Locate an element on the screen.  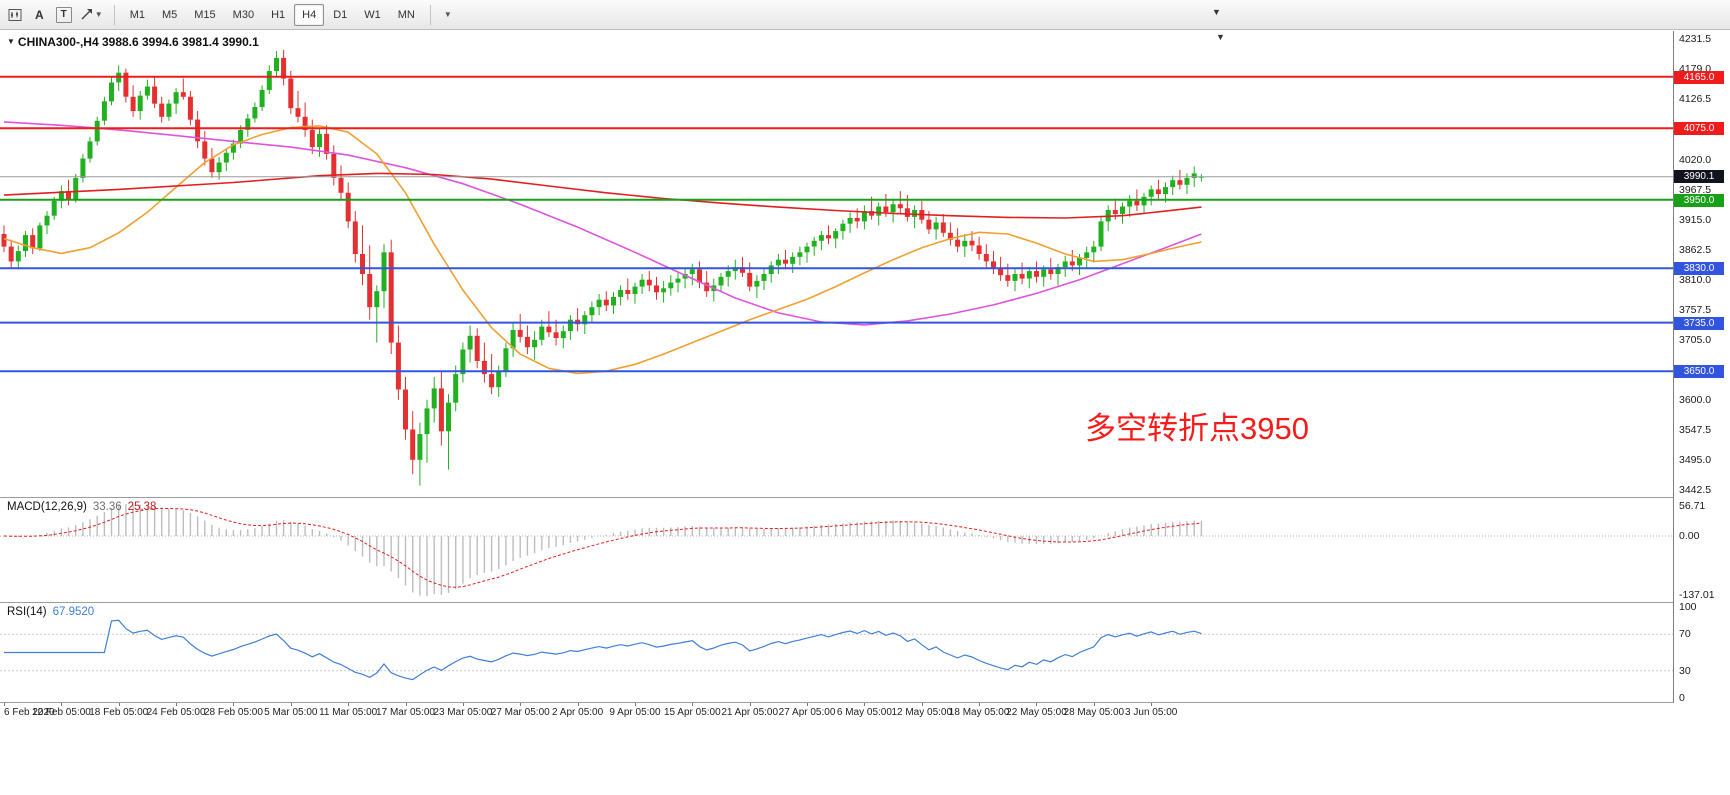
macd-chart-canvas is located at coordinates (836, 550).